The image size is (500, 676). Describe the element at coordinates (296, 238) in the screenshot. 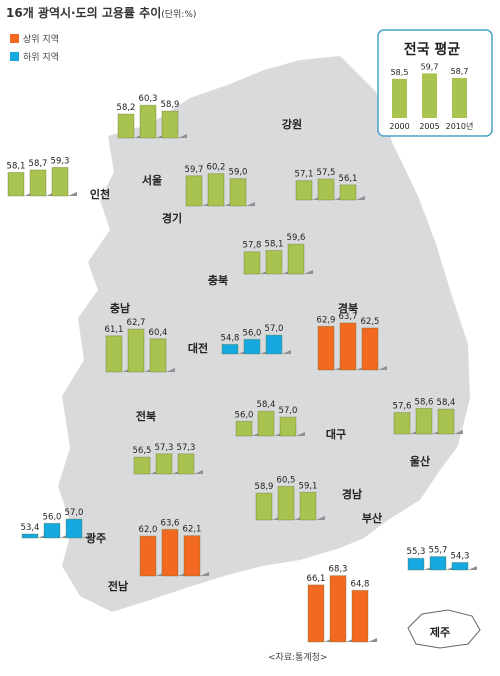

I see `region-5-value-label-3: 59,6` at that location.